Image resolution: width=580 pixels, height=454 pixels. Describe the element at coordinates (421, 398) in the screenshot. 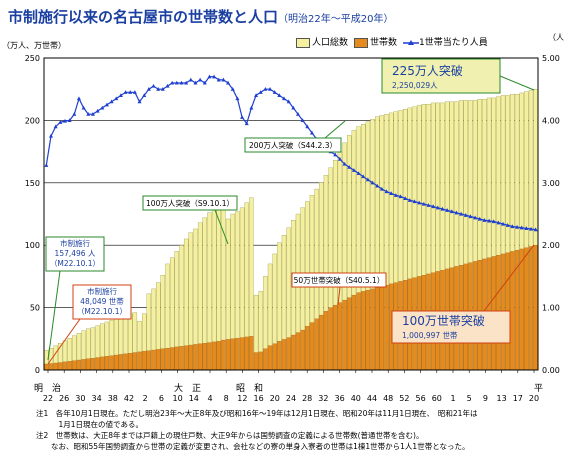

I see `x-tick-label: 56` at that location.